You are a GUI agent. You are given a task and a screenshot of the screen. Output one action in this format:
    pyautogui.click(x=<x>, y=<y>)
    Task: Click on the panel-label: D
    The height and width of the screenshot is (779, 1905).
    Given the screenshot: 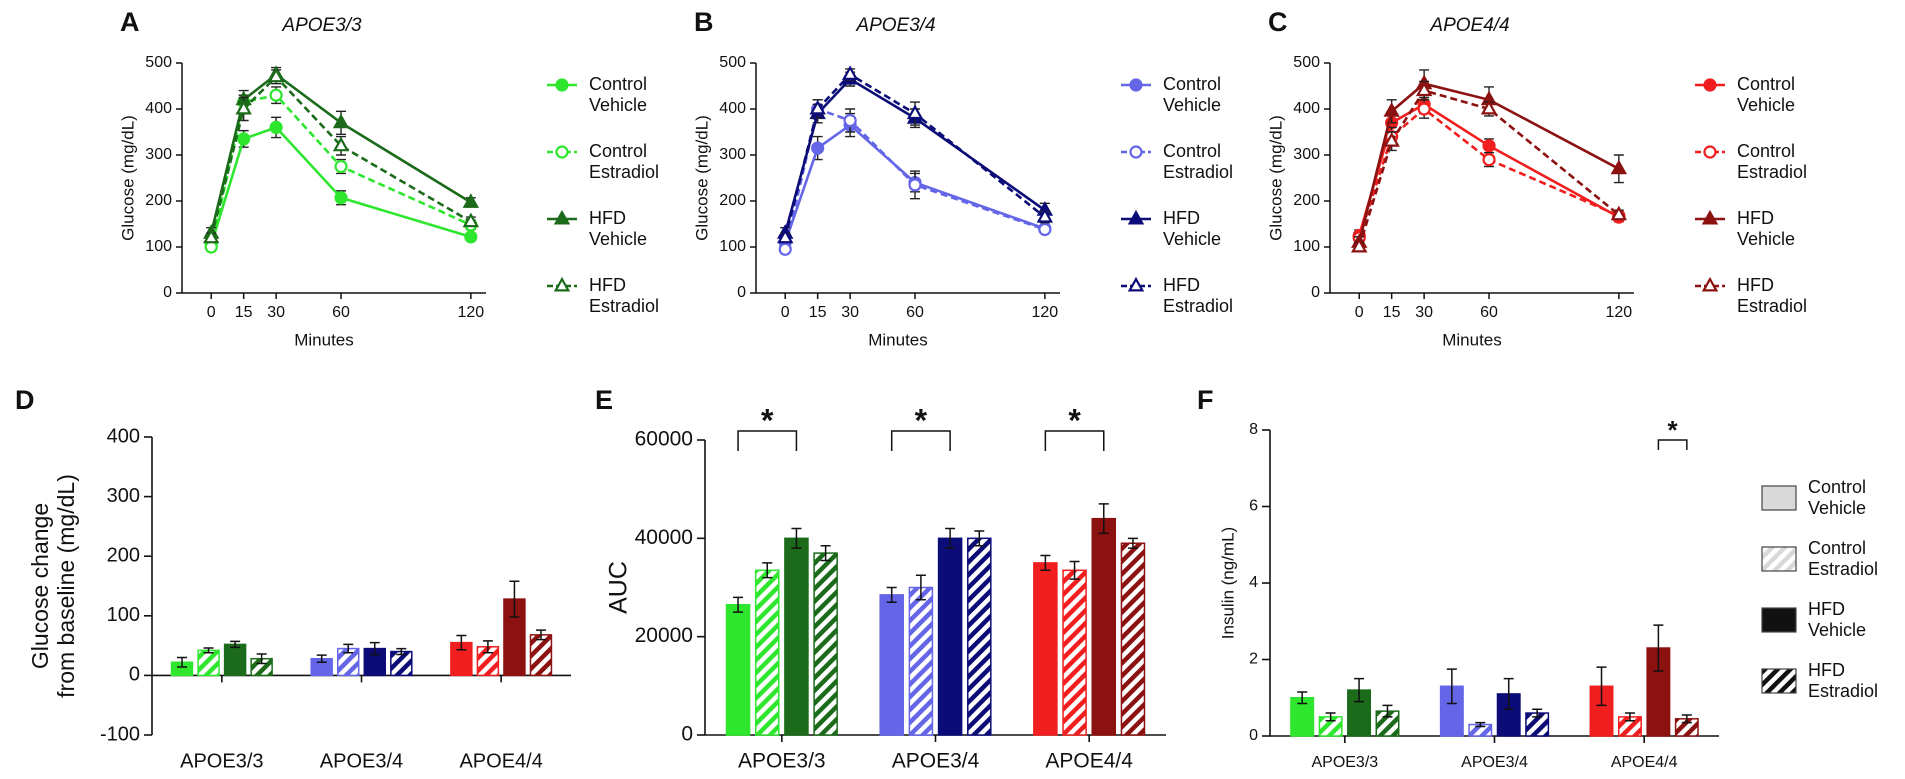 What is the action you would take?
    pyautogui.click(x=25, y=400)
    